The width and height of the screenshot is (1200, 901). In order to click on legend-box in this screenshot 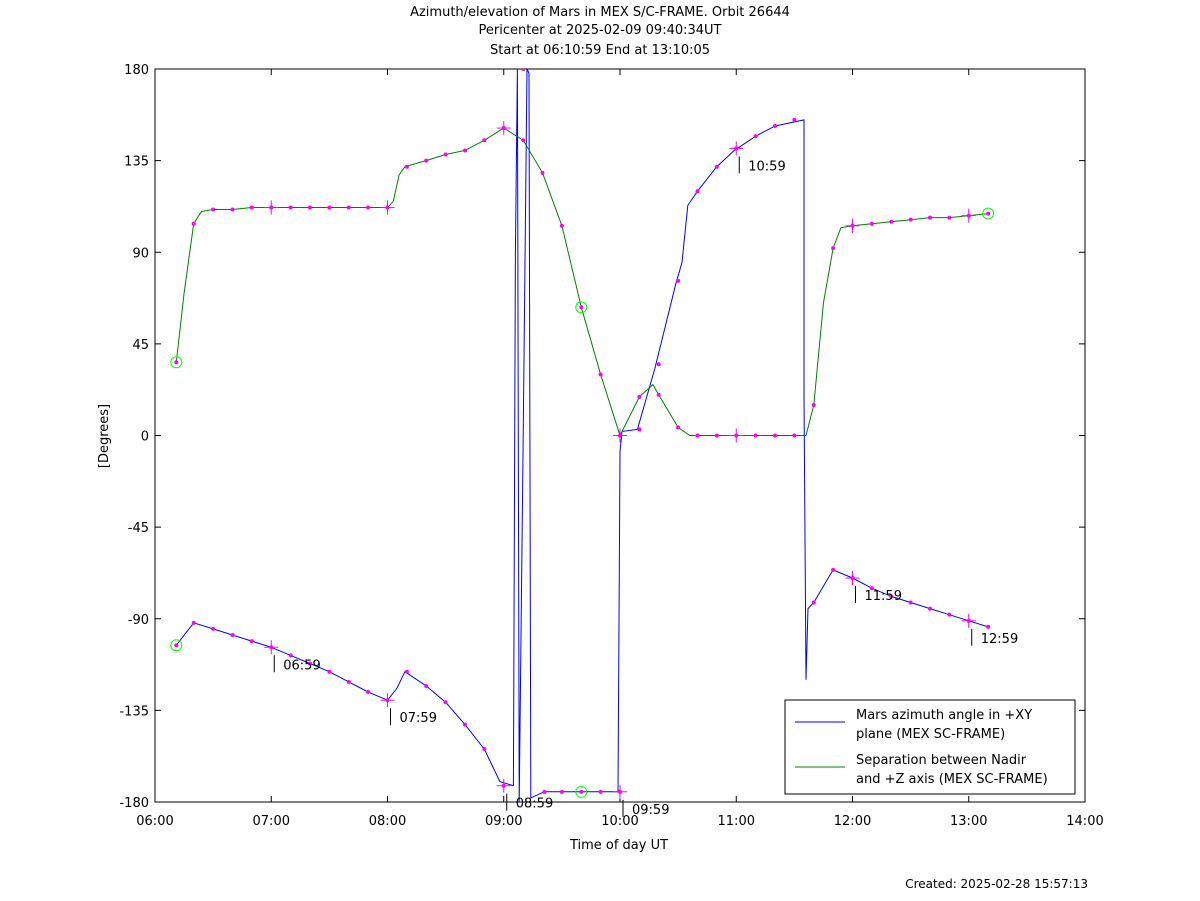, I will do `click(930, 747)`.